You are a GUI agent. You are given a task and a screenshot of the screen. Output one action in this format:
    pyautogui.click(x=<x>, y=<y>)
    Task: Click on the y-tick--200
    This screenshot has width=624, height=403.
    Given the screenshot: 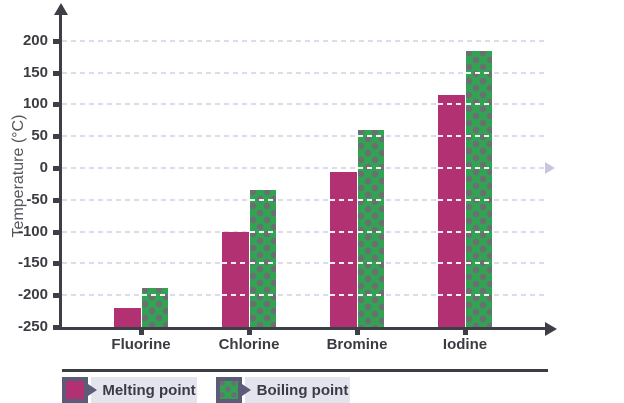 What is the action you would take?
    pyautogui.click(x=56, y=295)
    